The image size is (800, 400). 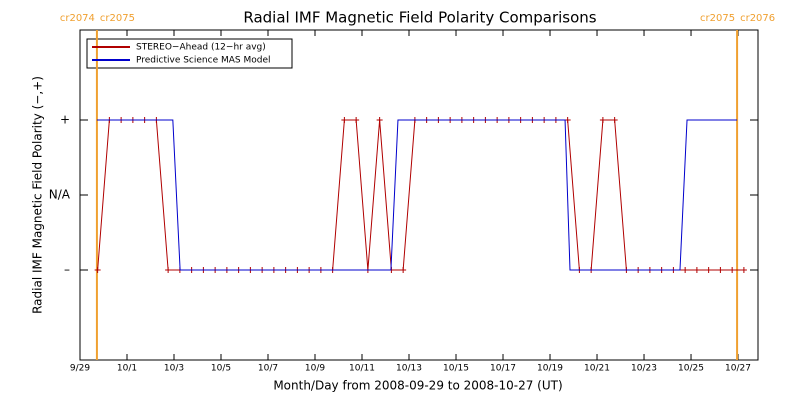 What do you see at coordinates (644, 369) in the screenshot?
I see `x-tick-label: 10/23` at bounding box center [644, 369].